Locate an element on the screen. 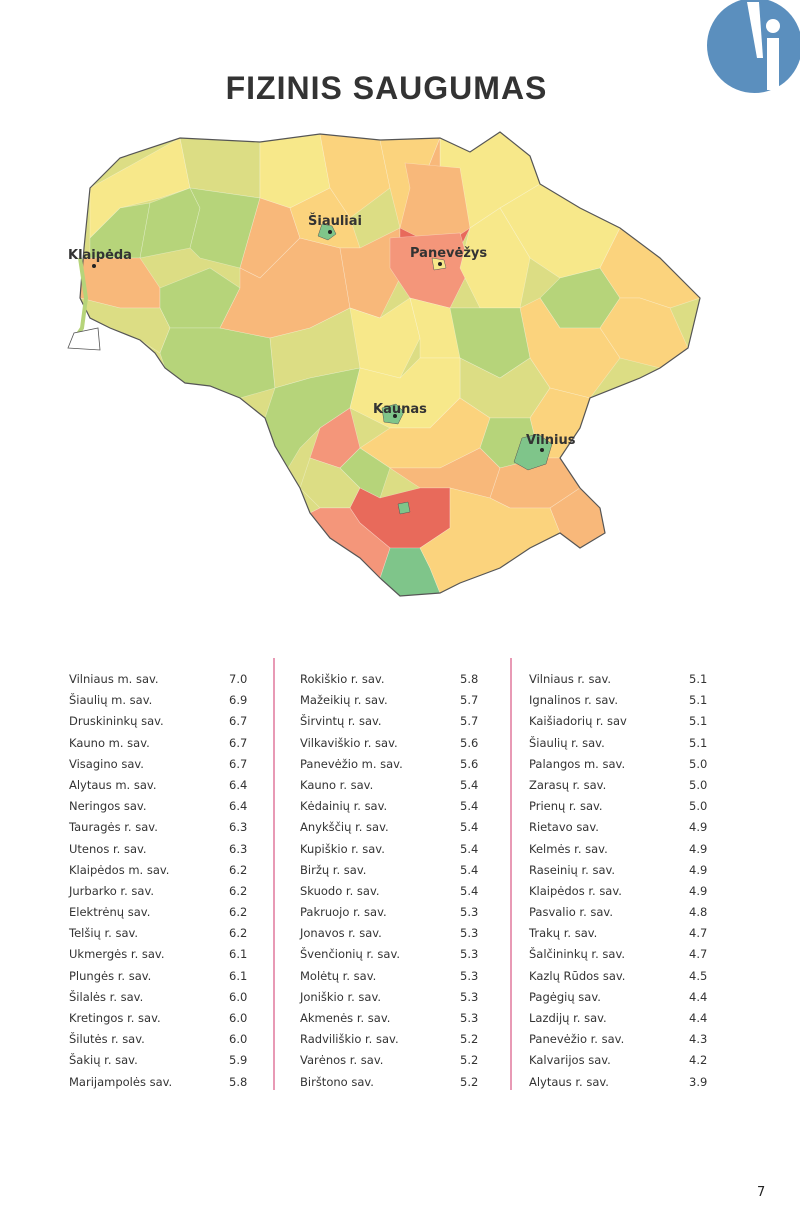 The height and width of the screenshot is (1205, 800). municipality-name: Prienų r. sav. is located at coordinates (566, 806).